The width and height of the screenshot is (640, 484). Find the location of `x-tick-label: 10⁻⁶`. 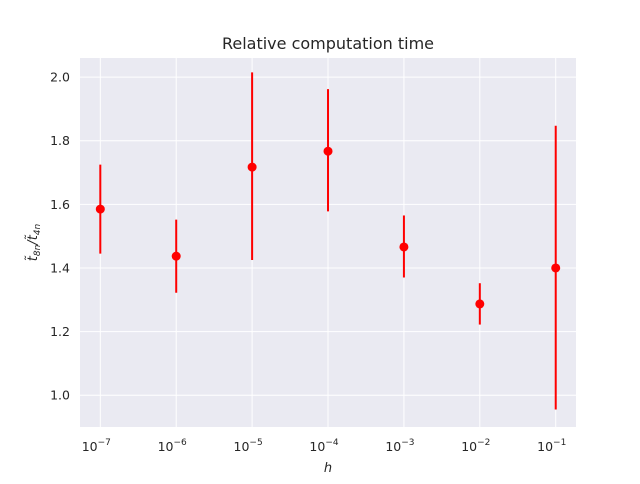

x-tick-label: 10⁻⁶ is located at coordinates (172, 446).